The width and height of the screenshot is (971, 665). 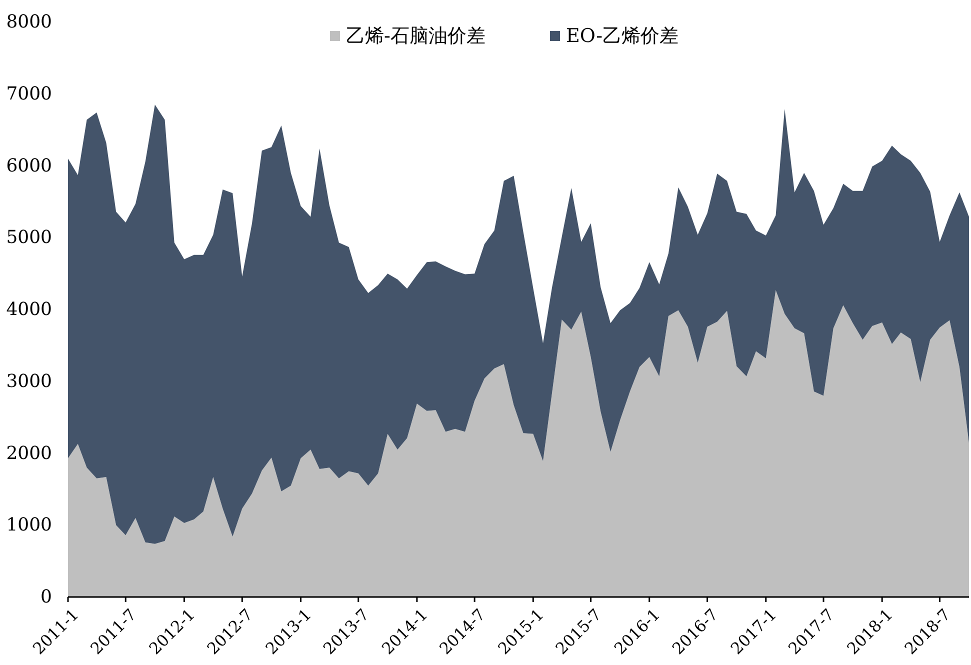 What do you see at coordinates (622, 36) in the screenshot?
I see `legend-label: EO-乙烯价差` at bounding box center [622, 36].